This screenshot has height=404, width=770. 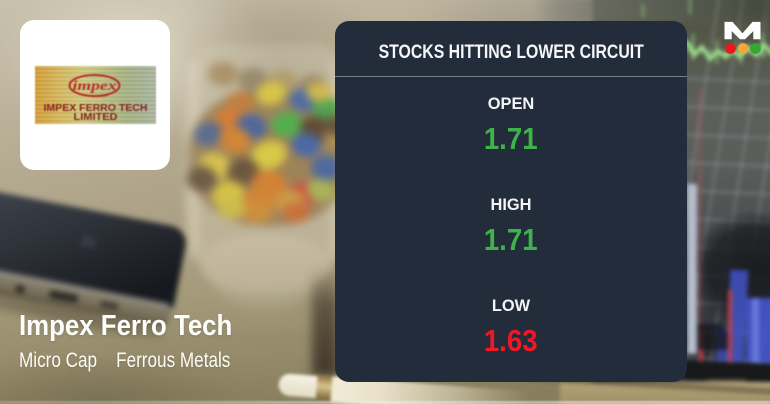 What do you see at coordinates (96, 108) in the screenshot?
I see `svg-text: IMPEX FERRO TECH` at bounding box center [96, 108].